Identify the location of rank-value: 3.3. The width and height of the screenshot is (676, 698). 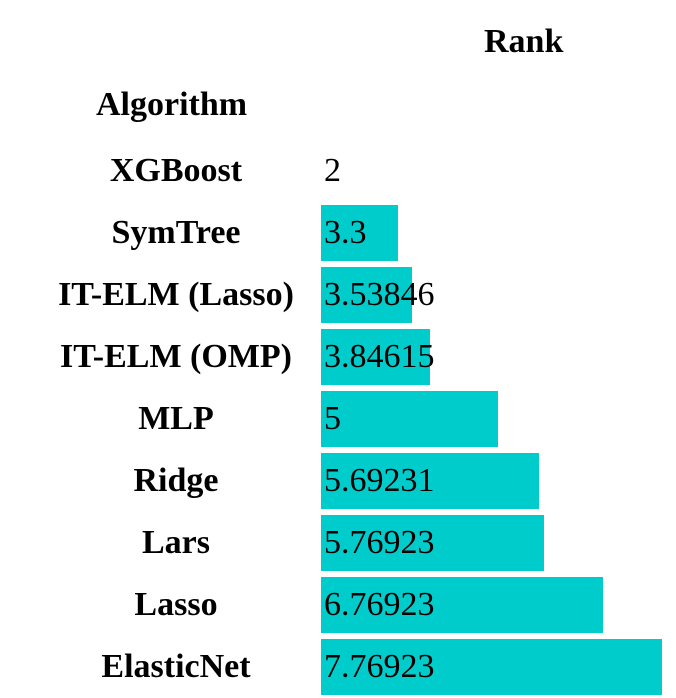
(345, 232).